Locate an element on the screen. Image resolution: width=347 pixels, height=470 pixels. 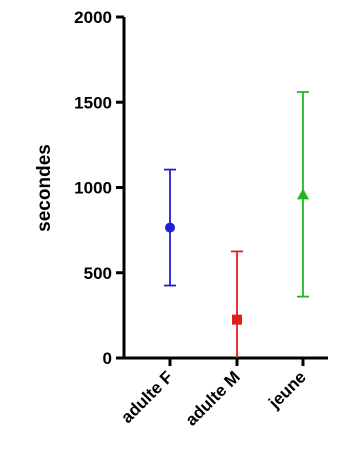
x-tick-label: jeune is located at coordinates (287, 390).